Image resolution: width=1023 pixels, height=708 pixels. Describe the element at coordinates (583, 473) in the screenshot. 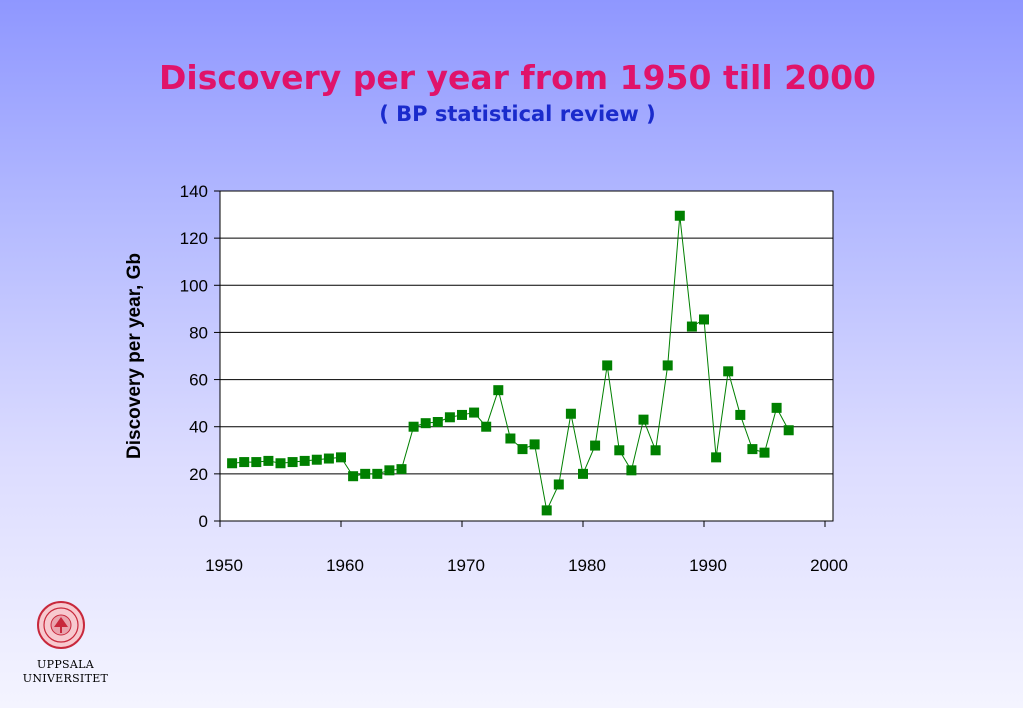

I see `data-point-1980` at that location.